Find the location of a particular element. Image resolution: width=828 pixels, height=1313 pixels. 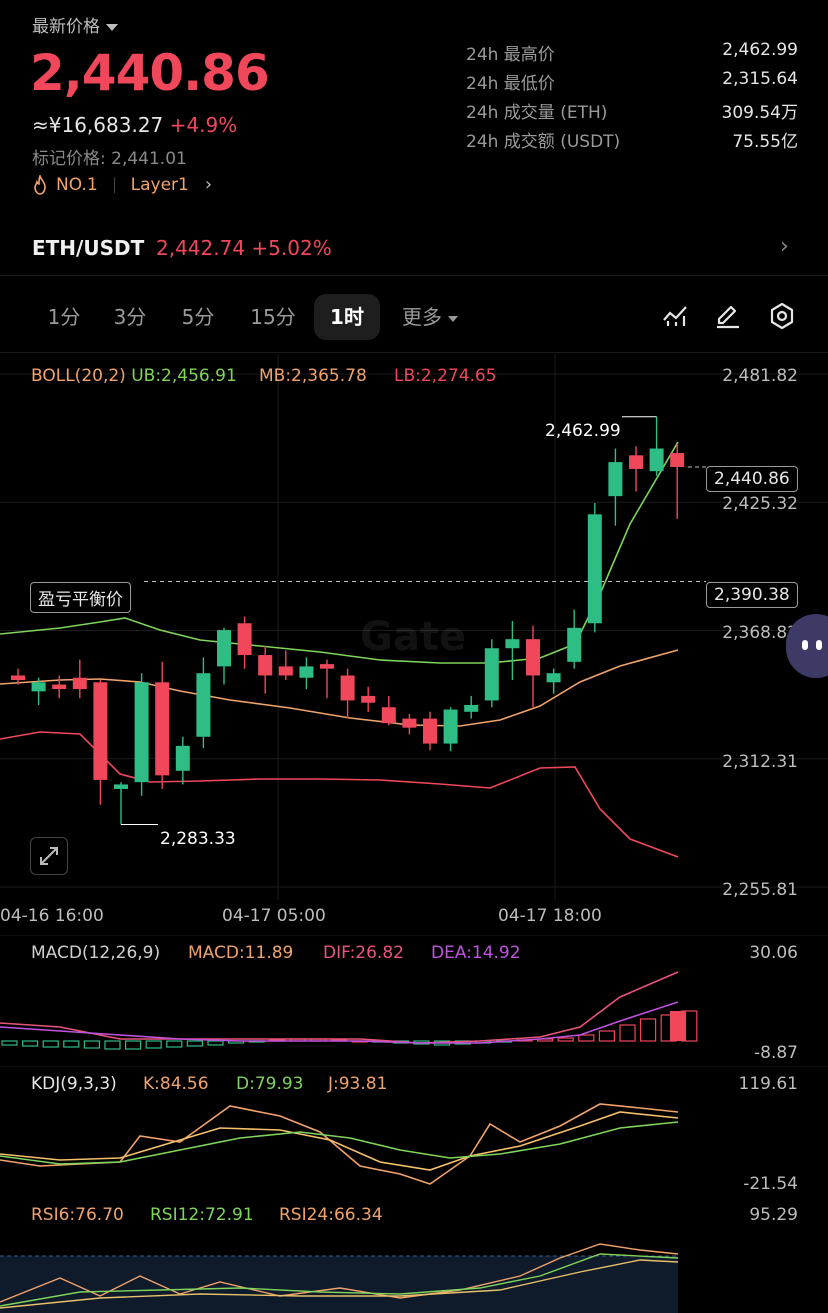

rsi24-line is located at coordinates (339, 1284).